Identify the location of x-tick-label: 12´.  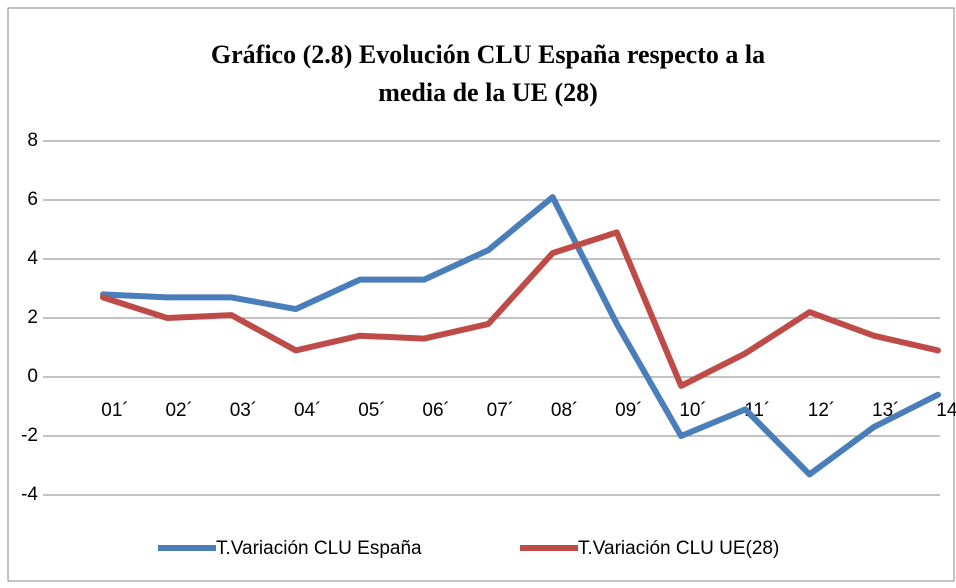
(821, 410).